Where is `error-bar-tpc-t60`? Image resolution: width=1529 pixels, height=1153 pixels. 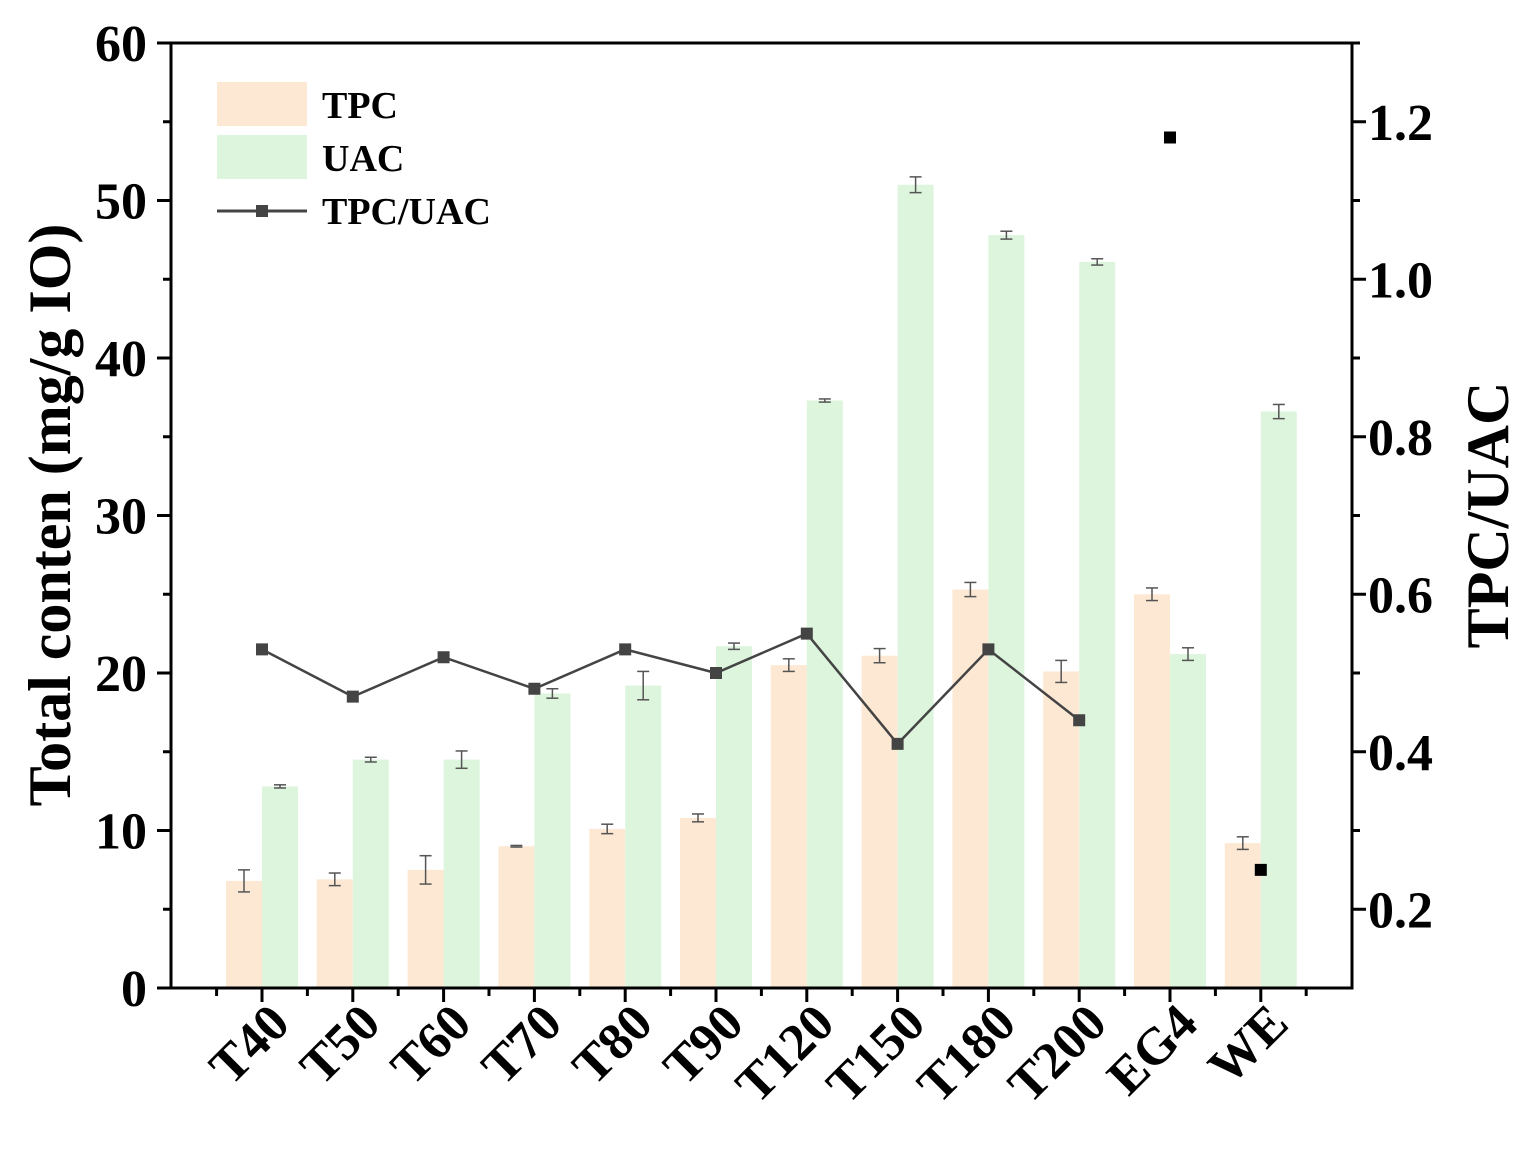
error-bar-tpc-t60 is located at coordinates (425, 869).